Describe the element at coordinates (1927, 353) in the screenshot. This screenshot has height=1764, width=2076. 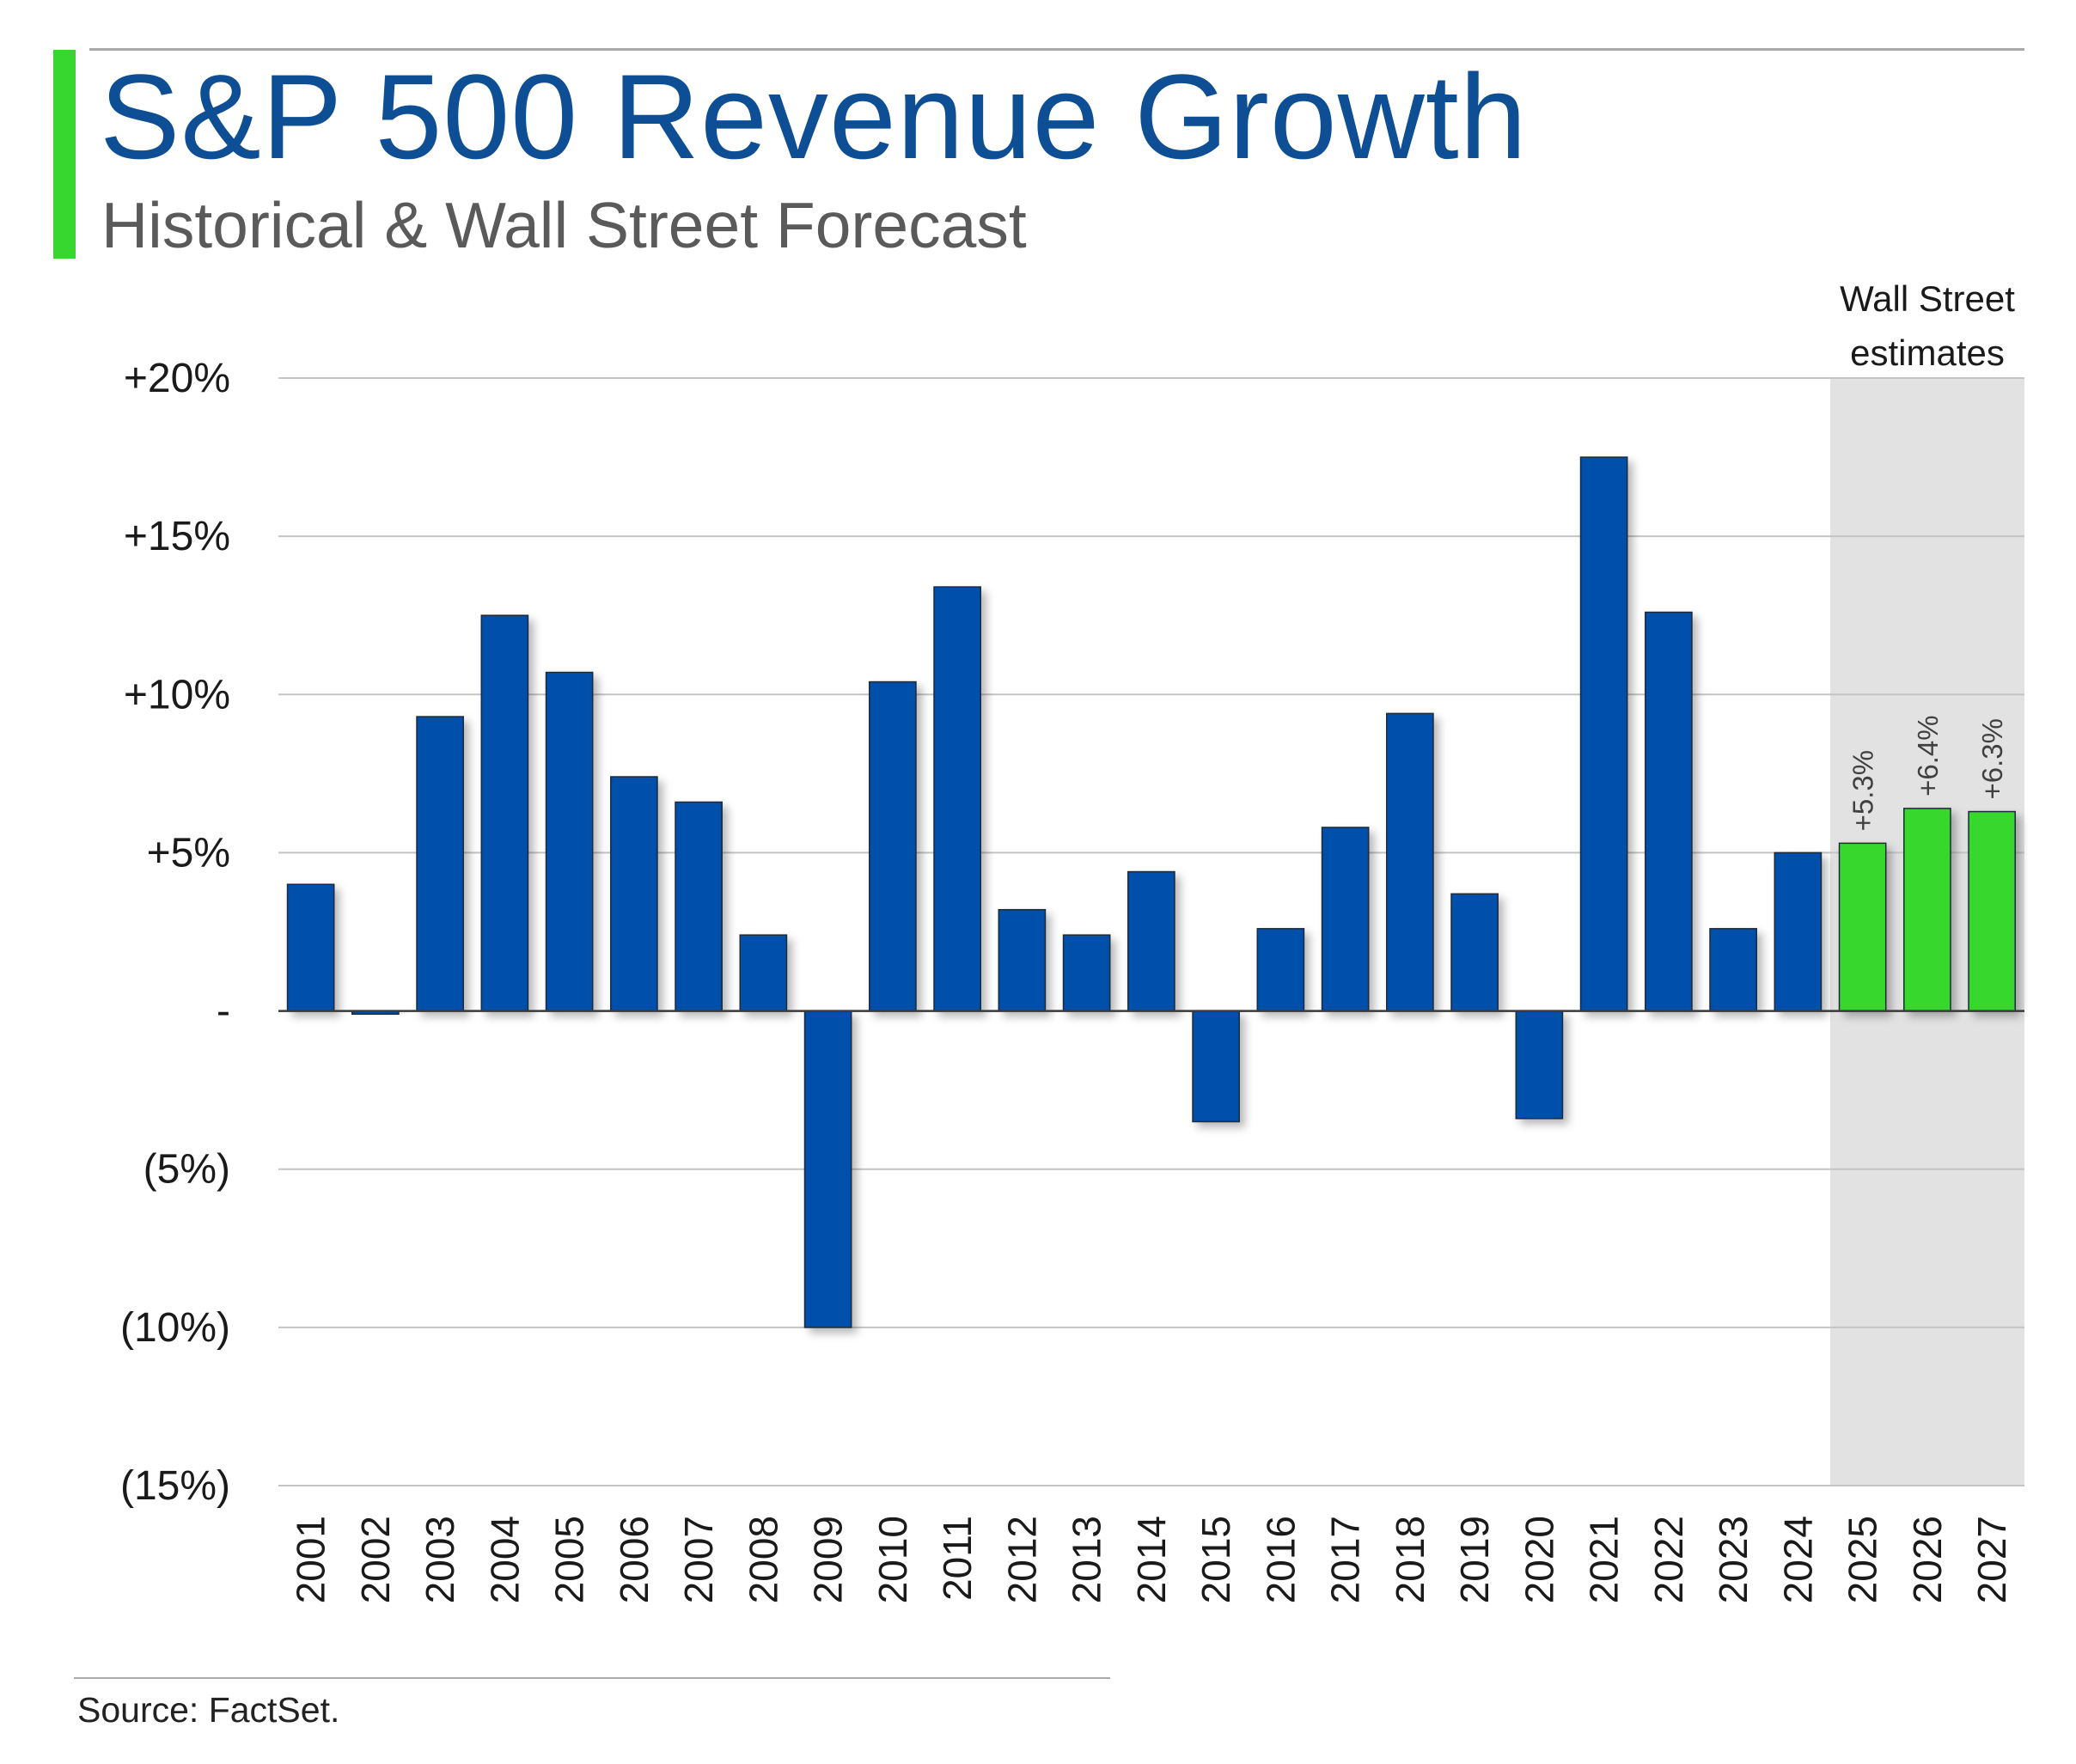
I see `estimate-region-label-line-2: estimates` at that location.